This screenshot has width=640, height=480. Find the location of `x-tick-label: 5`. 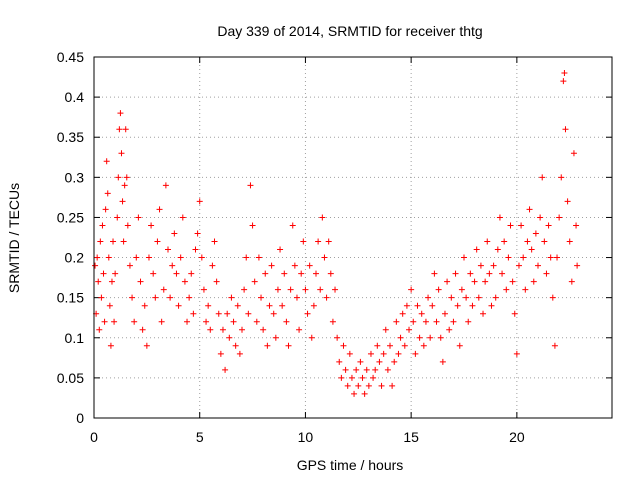

x-tick-label: 5 is located at coordinates (200, 437).